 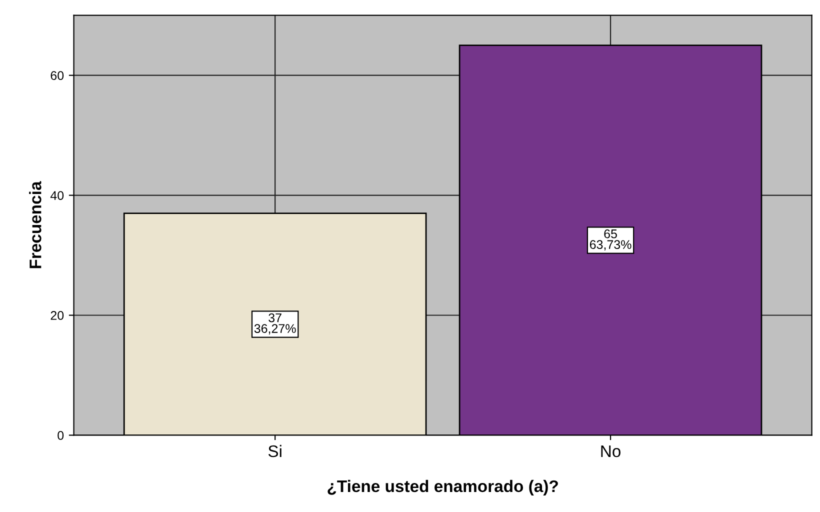 What do you see at coordinates (611, 239) in the screenshot?
I see `data-label: 65 63,73%` at bounding box center [611, 239].